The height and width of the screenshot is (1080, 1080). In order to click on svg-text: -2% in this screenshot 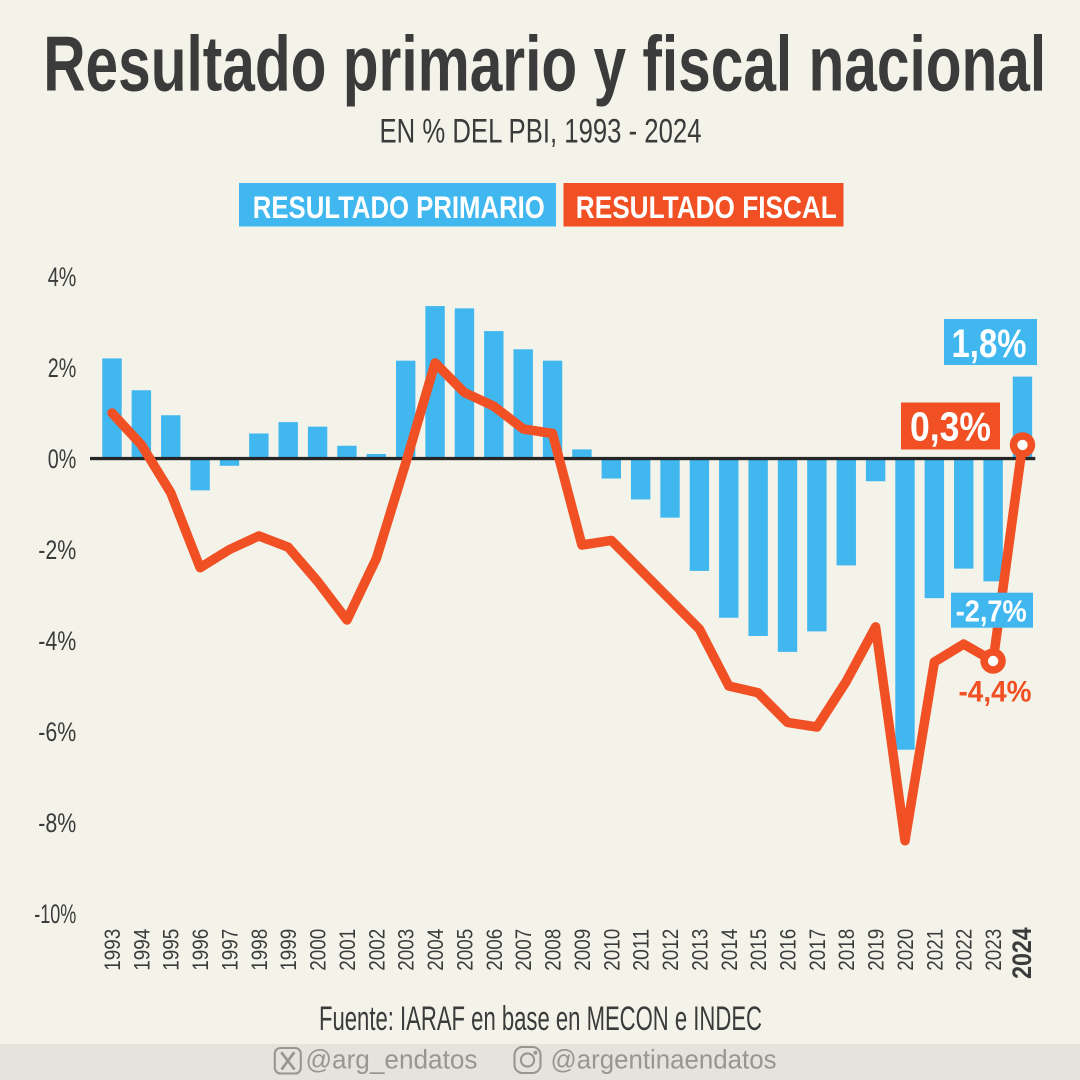, I will do `click(57, 550)`.